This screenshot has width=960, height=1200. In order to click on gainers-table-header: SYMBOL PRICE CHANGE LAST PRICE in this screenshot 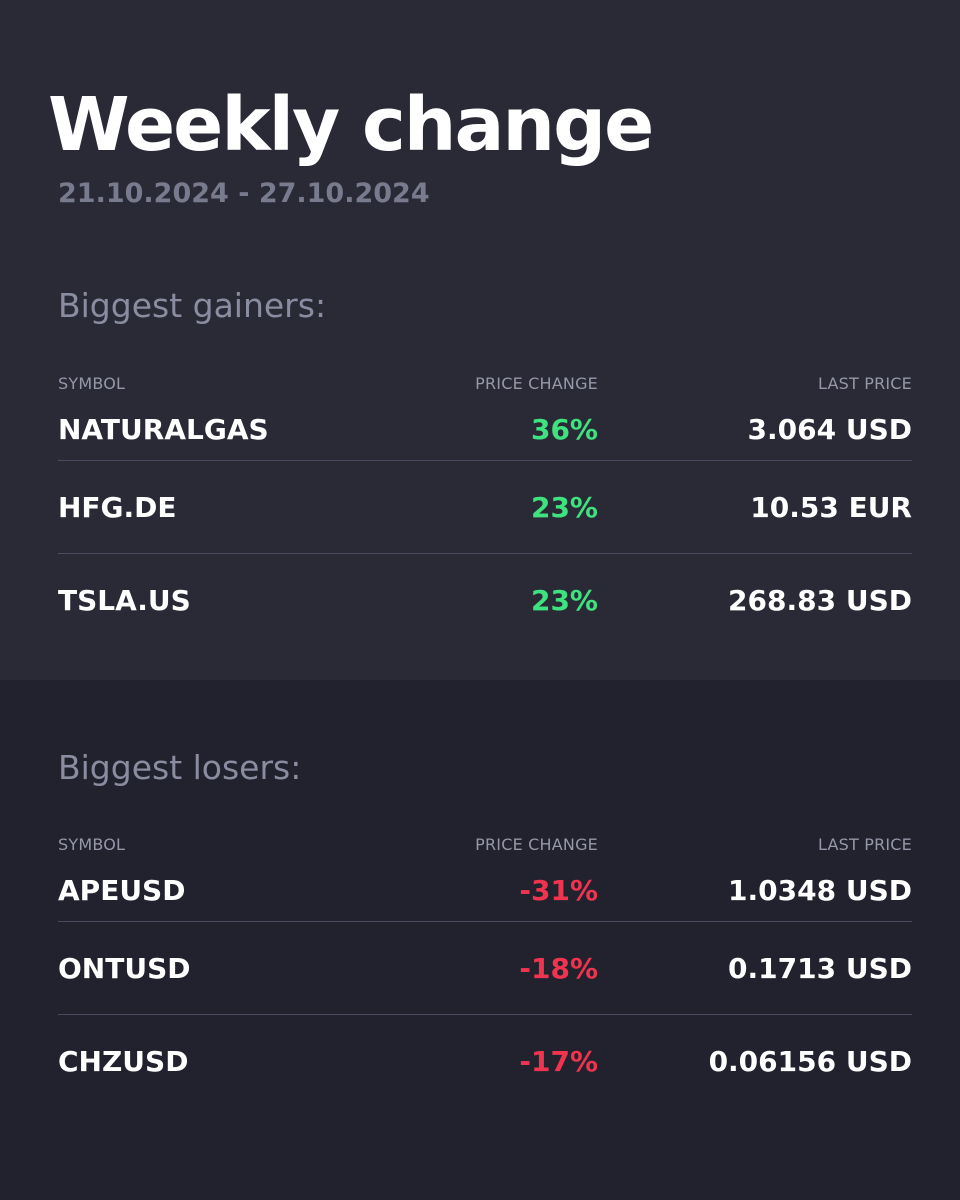, I will do `click(485, 383)`.